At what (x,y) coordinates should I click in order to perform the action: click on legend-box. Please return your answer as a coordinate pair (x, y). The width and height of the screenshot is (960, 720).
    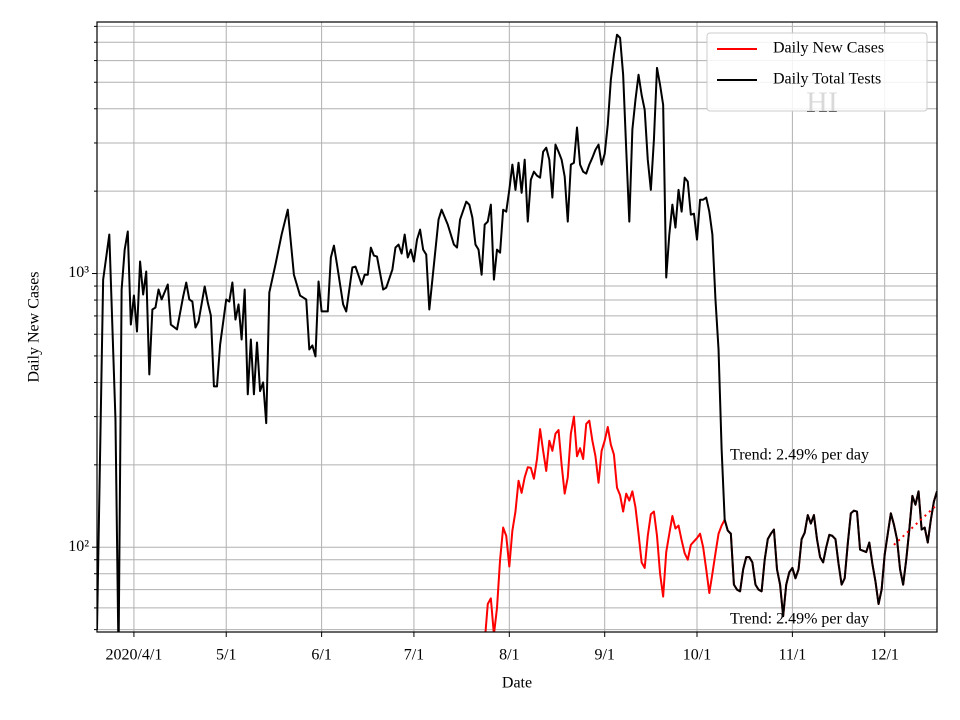
    Looking at the image, I should click on (817, 72).